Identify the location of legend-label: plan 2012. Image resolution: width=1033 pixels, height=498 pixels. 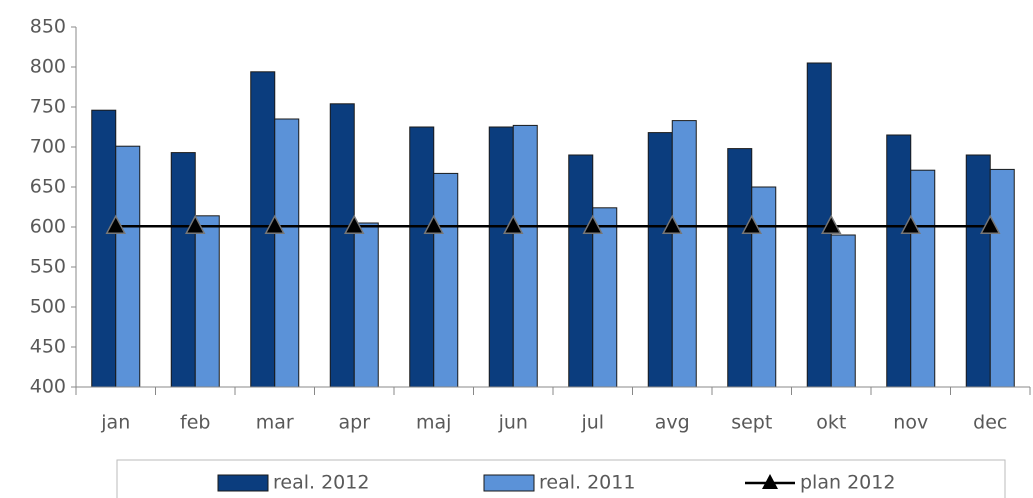
(847, 483).